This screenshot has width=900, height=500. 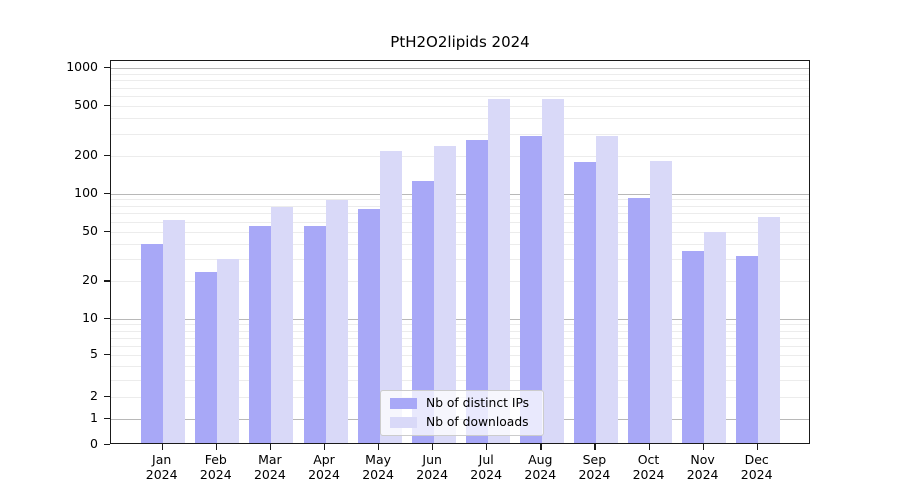 I want to click on y-tick-label: 0, so click(x=94, y=443).